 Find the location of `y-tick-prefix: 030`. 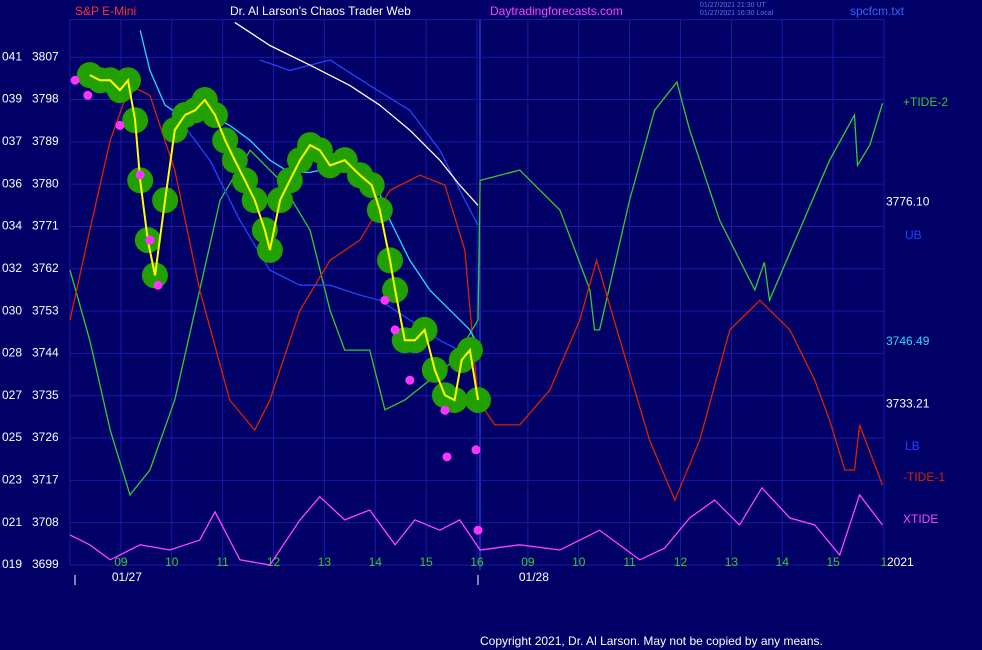

y-tick-prefix: 030 is located at coordinates (12, 310).